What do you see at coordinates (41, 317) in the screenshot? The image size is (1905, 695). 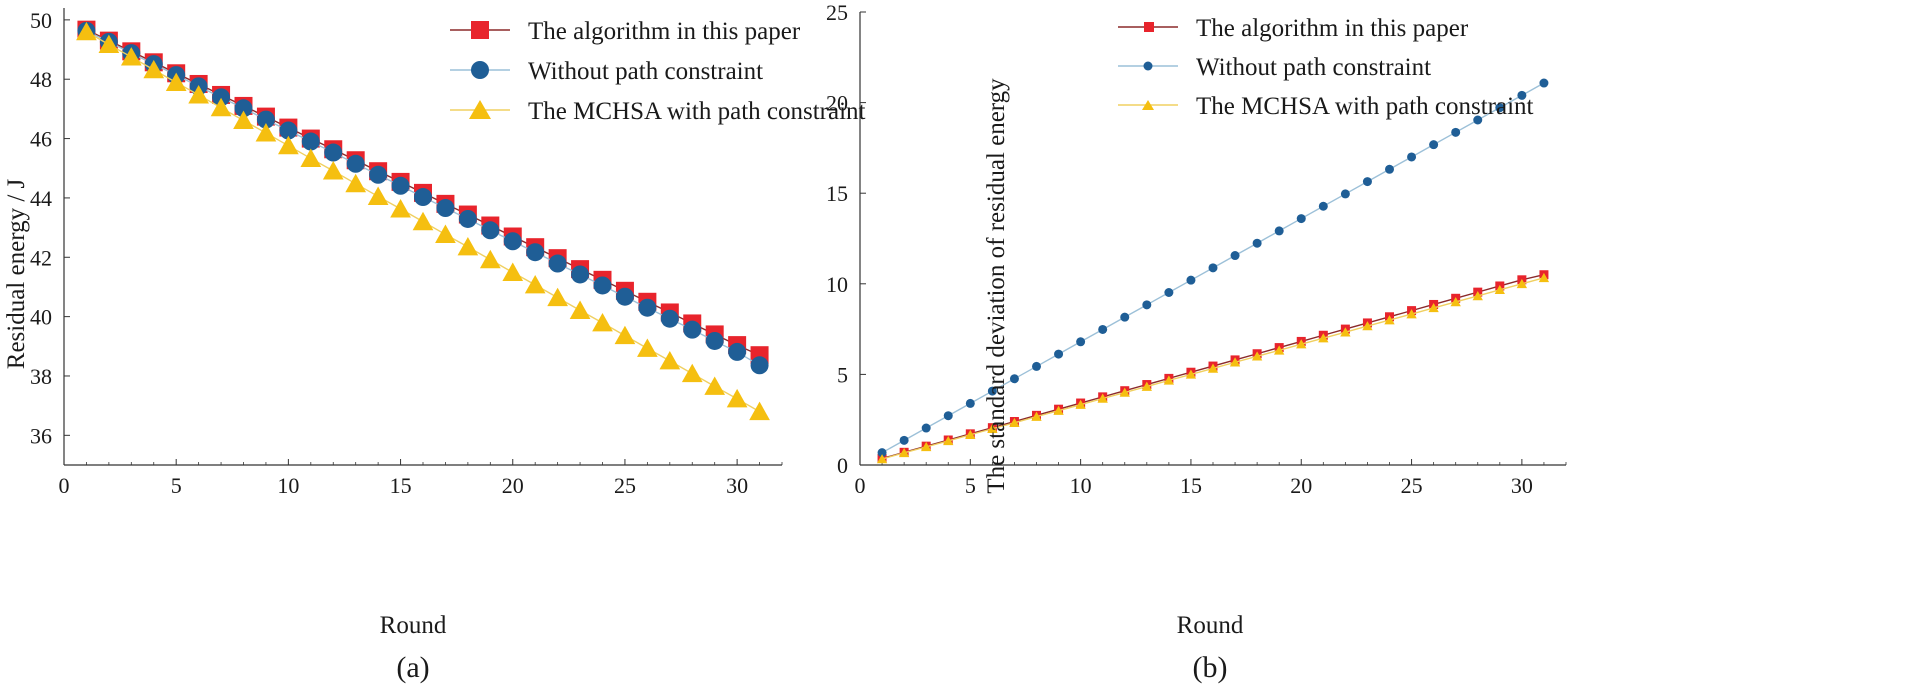 I see `y-tick-label: 40` at bounding box center [41, 317].